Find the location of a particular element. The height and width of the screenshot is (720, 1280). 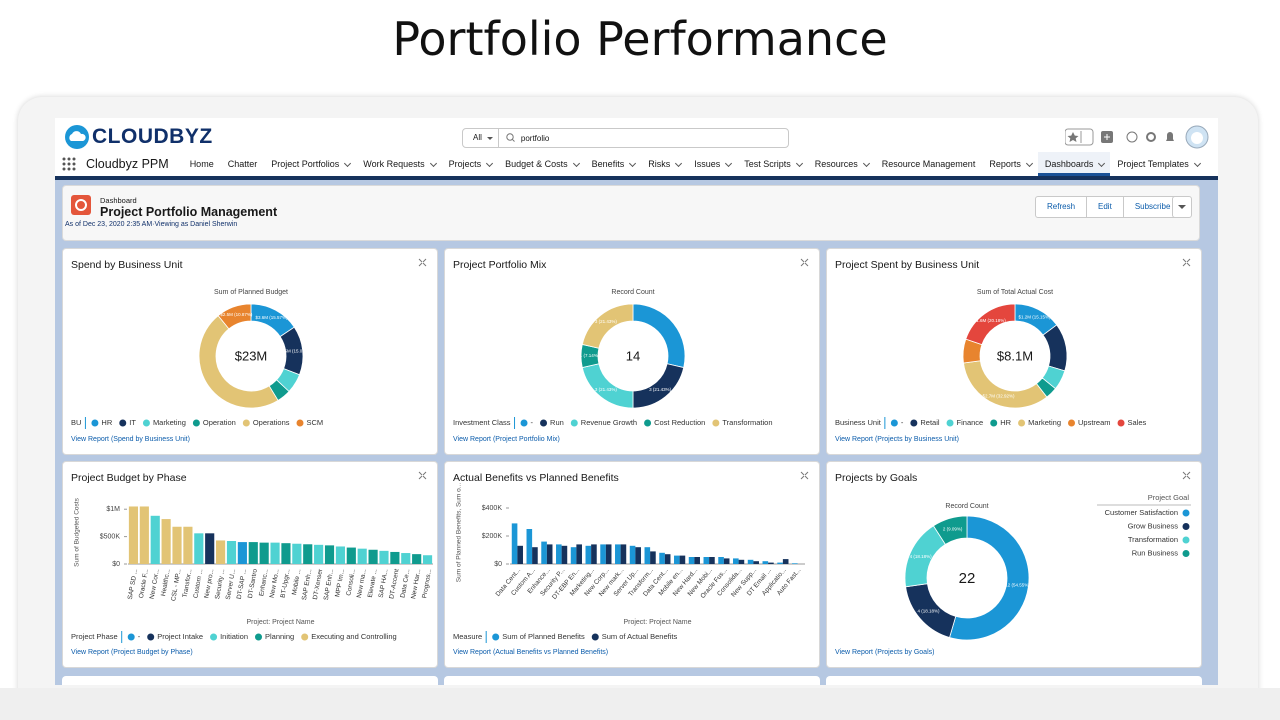

legend-label: Sales is located at coordinates (1137, 422).